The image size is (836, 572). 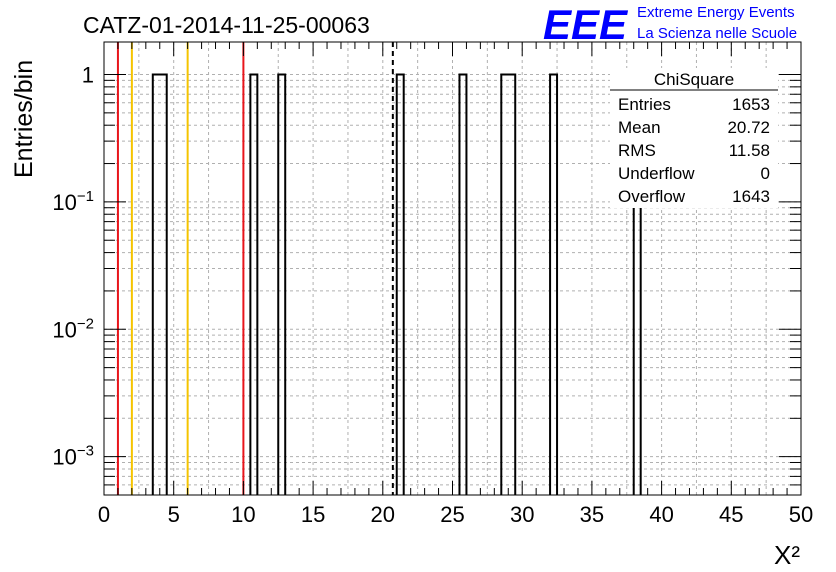 What do you see at coordinates (751, 196) in the screenshot?
I see `stats-value: 1643` at bounding box center [751, 196].